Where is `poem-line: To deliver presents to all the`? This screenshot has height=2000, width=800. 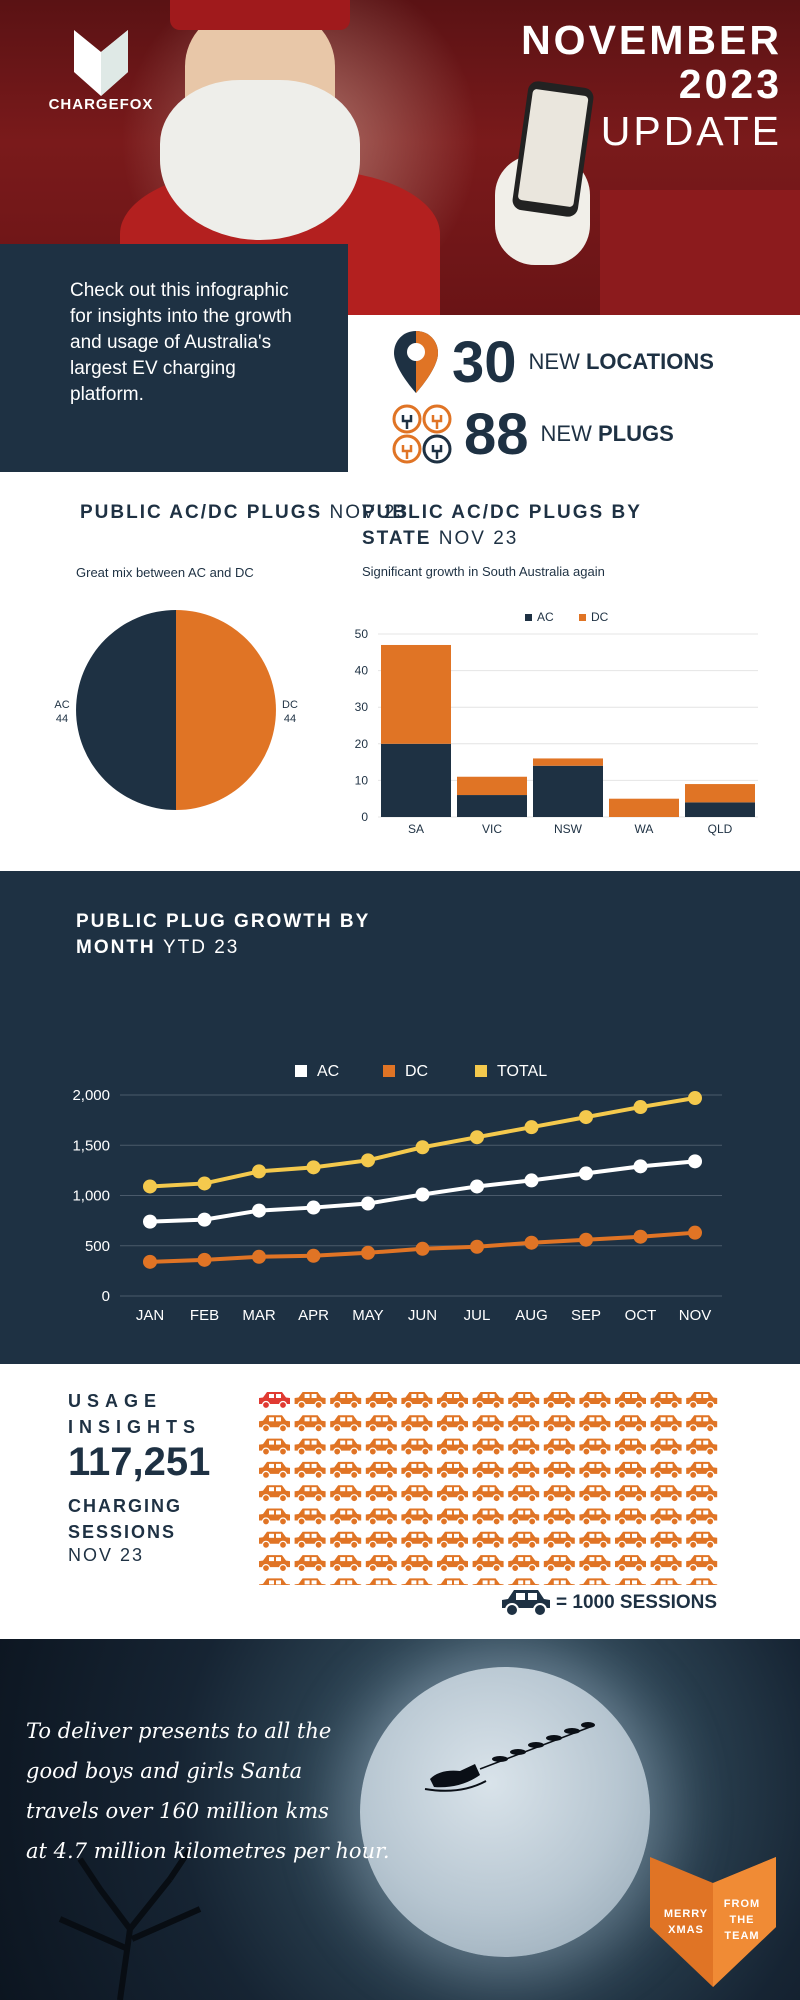
poem-line: To deliver presents to all the is located at coordinates (179, 1731).